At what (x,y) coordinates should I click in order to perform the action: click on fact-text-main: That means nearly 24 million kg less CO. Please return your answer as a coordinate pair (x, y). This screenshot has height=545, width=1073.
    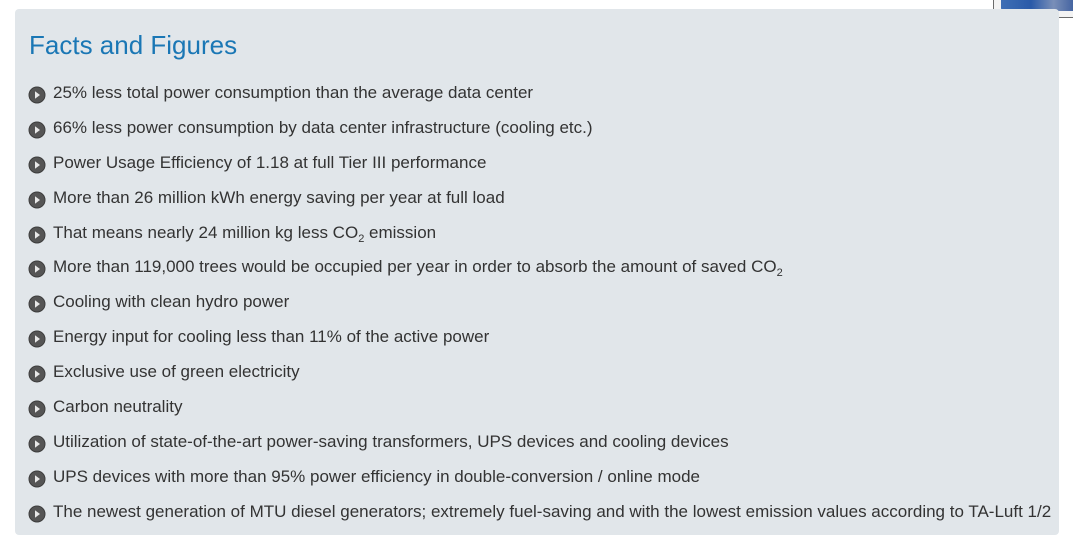
    Looking at the image, I should click on (206, 232).